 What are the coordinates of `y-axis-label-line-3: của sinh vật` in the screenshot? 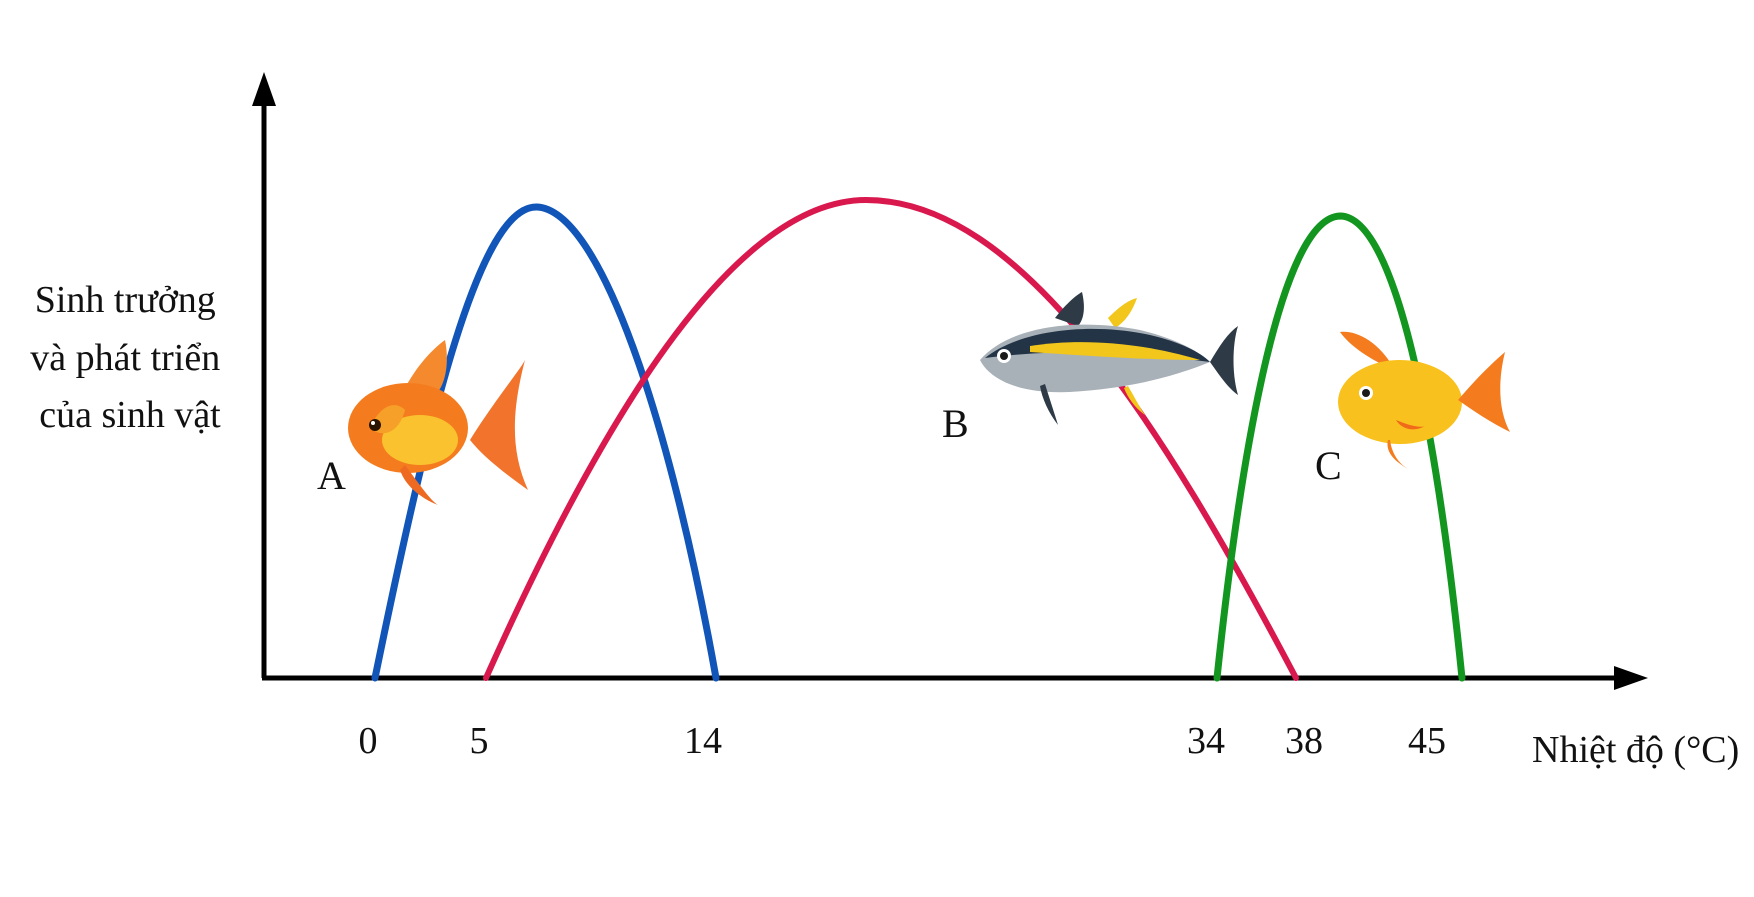 It's located at (130, 415).